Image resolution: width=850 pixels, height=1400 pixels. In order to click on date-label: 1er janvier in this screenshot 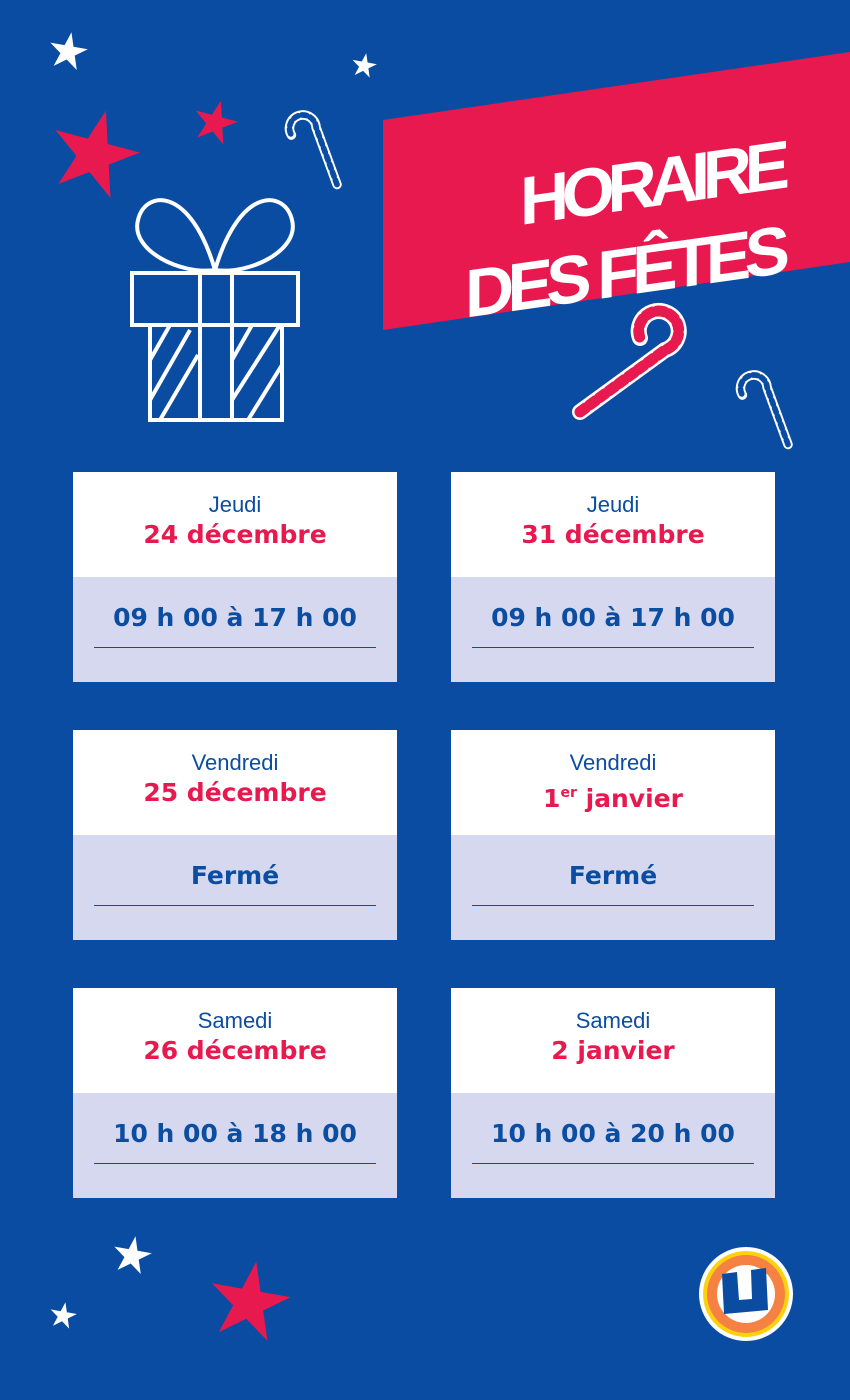, I will do `click(613, 798)`.